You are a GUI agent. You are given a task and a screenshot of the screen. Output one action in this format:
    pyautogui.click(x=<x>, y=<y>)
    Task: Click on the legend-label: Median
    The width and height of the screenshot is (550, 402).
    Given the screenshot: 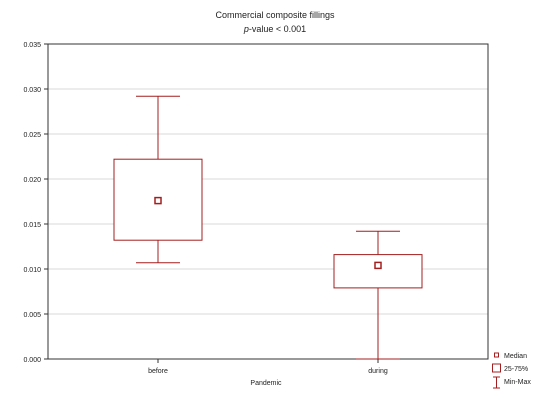 What is the action you would take?
    pyautogui.click(x=515, y=356)
    